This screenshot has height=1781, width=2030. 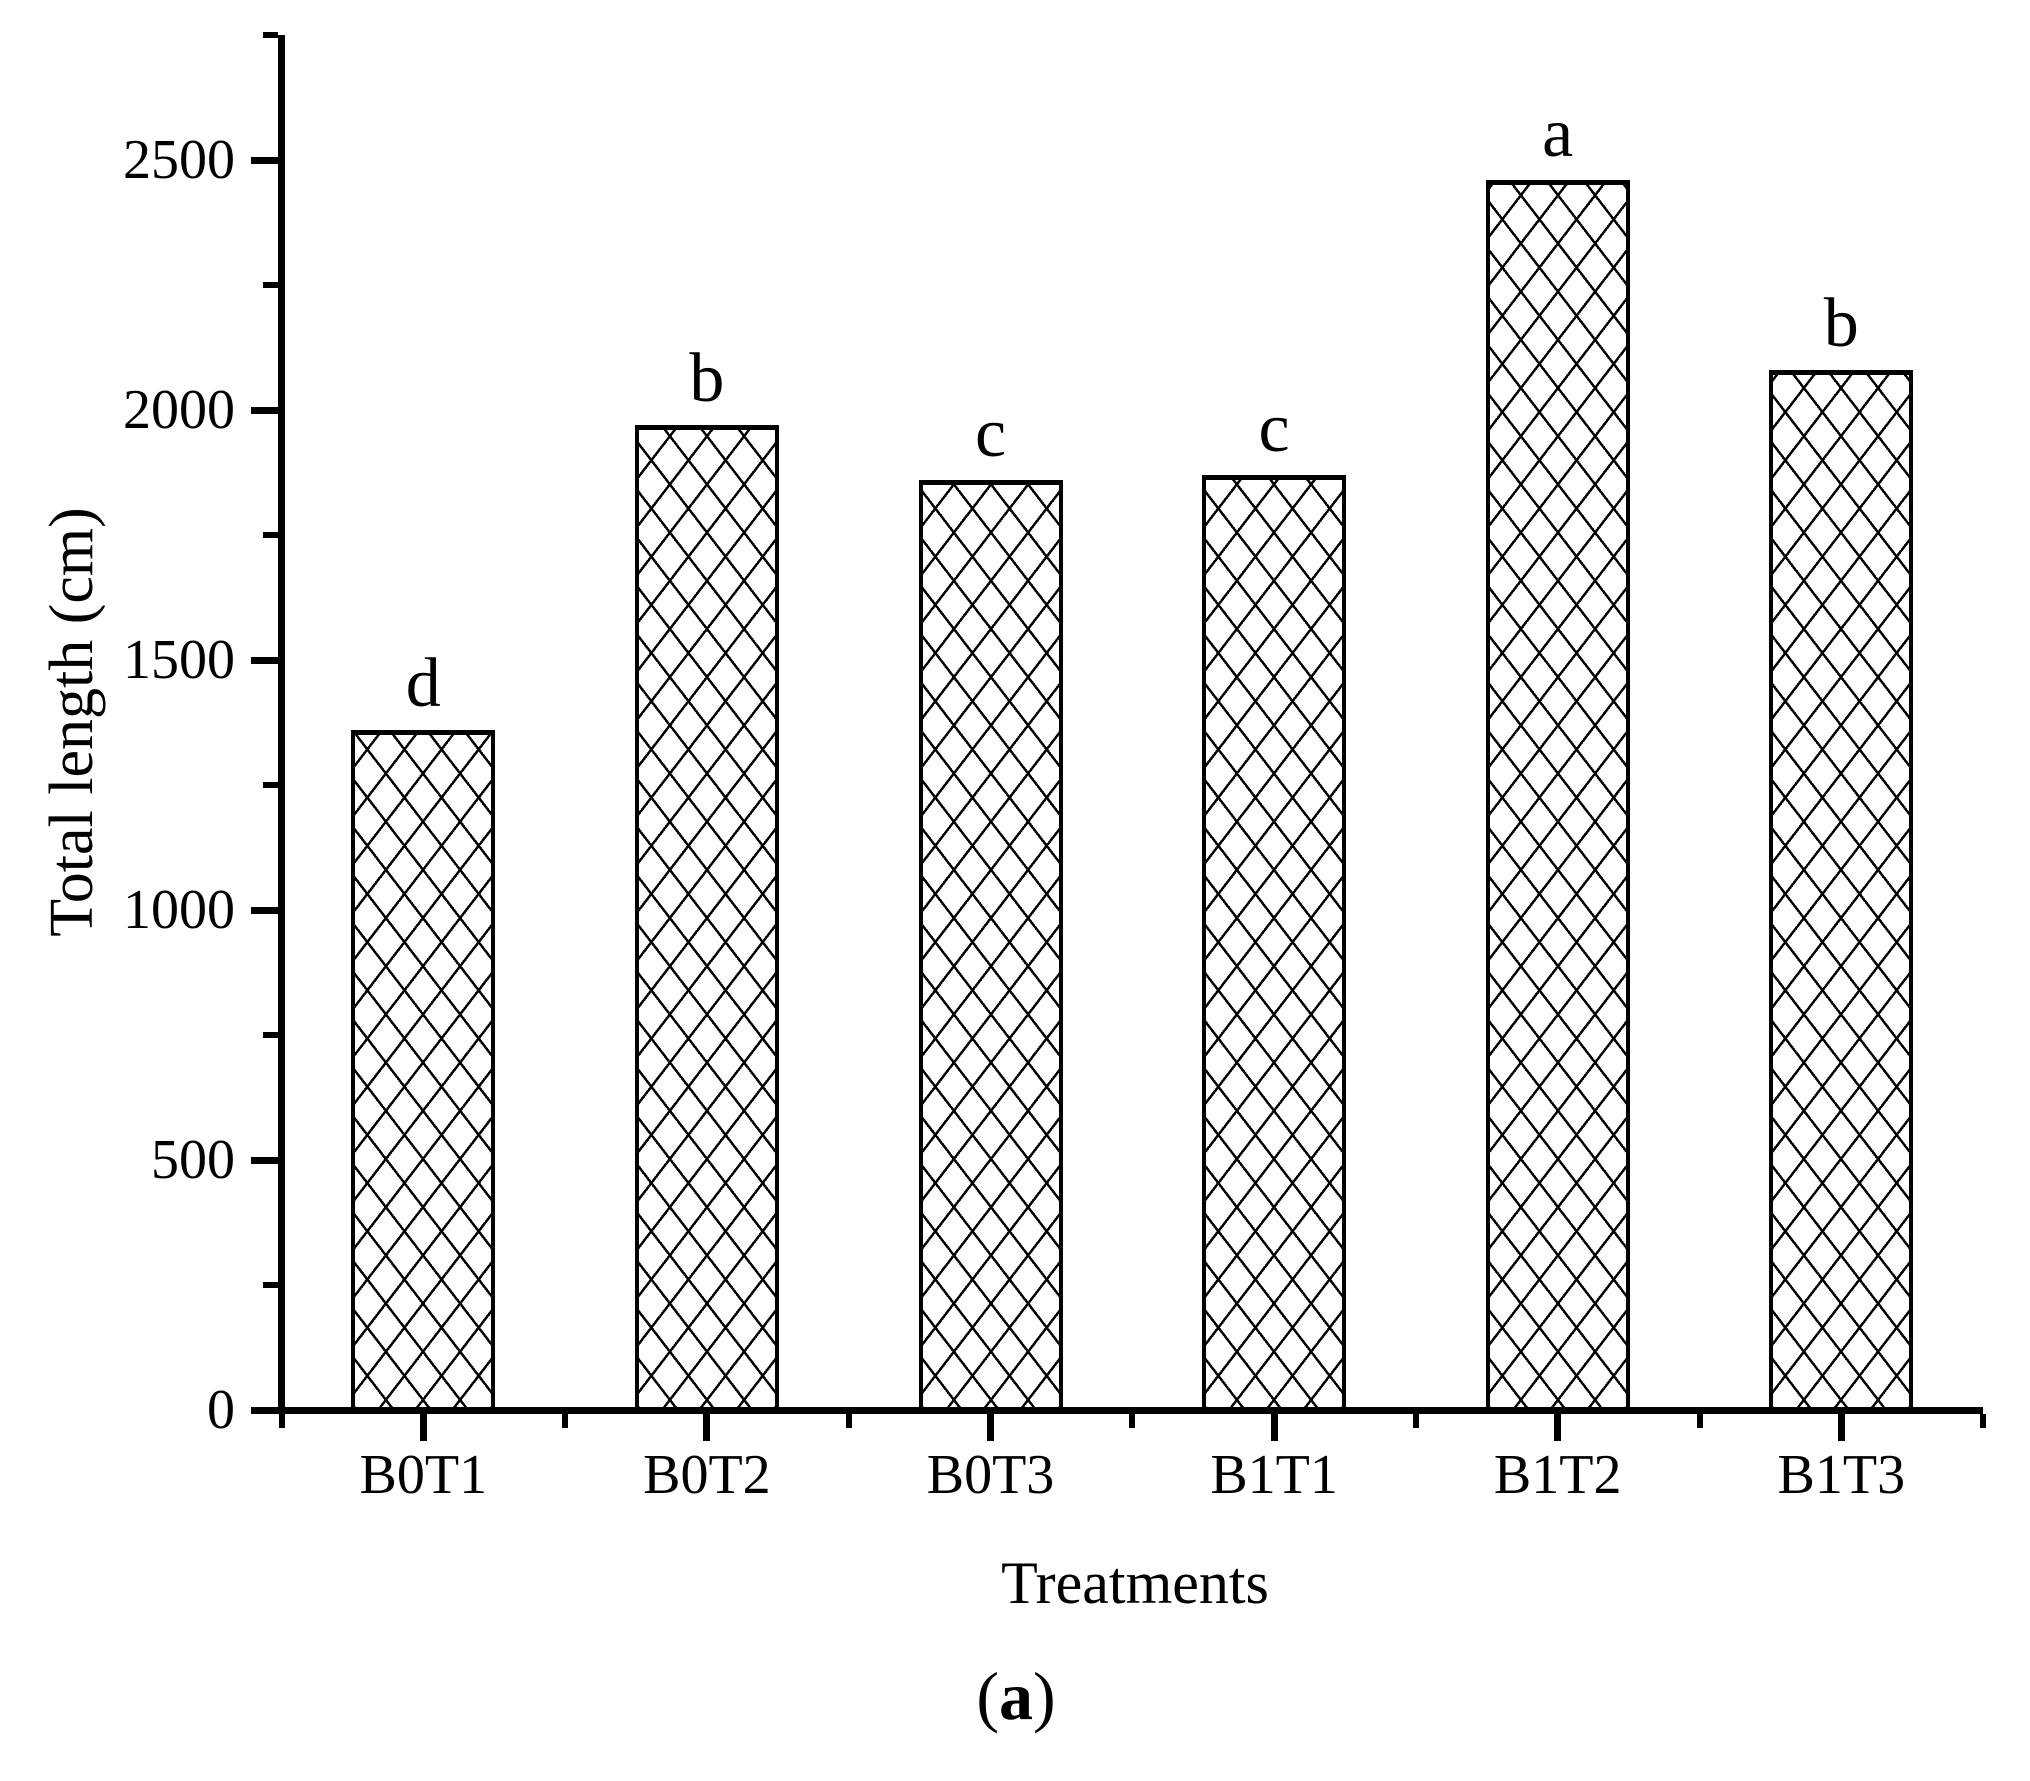 I want to click on x-axis-title: Treatments, so click(x=1135, y=1583).